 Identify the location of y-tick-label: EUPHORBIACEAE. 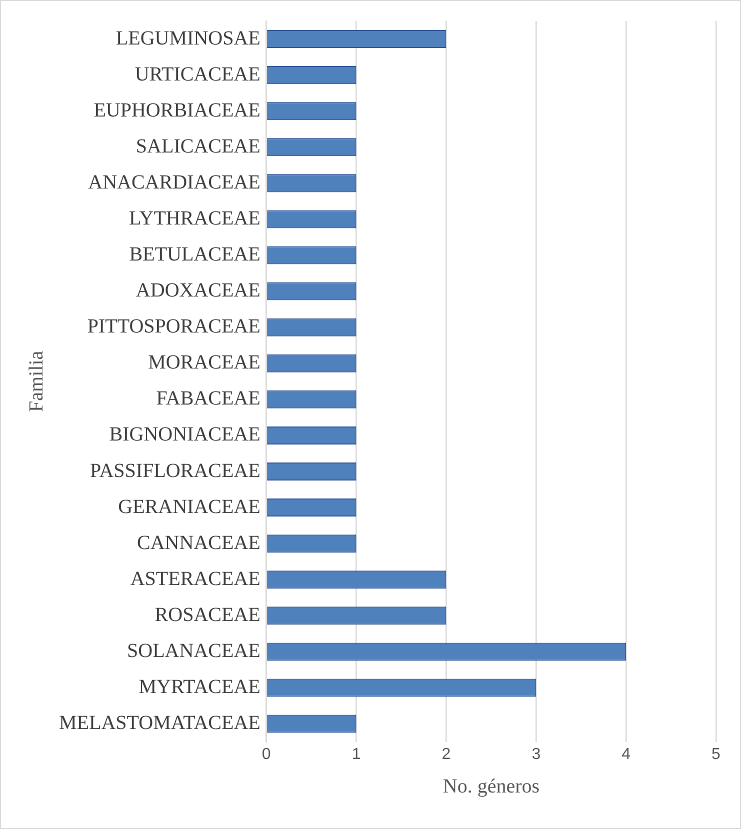
(177, 110).